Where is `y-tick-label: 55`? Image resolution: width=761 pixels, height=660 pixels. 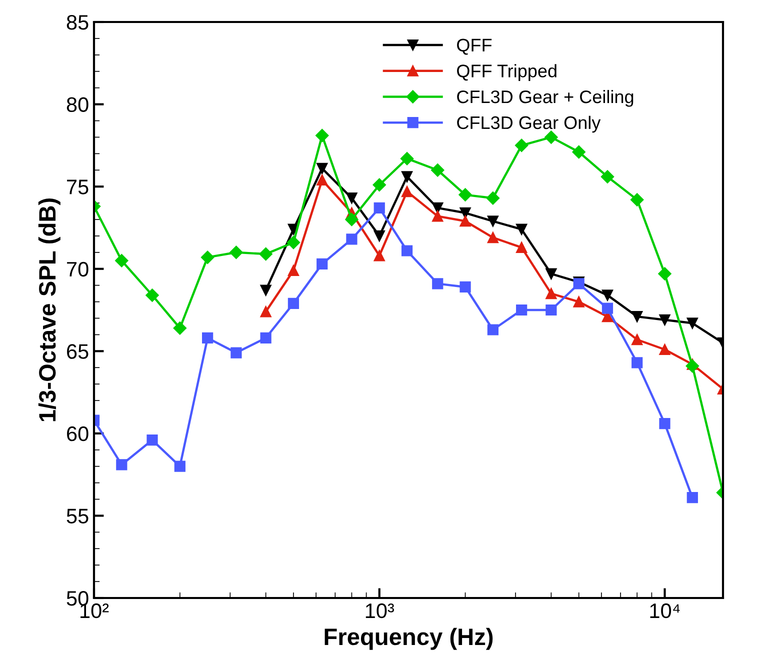
y-tick-label: 55 is located at coordinates (77, 516).